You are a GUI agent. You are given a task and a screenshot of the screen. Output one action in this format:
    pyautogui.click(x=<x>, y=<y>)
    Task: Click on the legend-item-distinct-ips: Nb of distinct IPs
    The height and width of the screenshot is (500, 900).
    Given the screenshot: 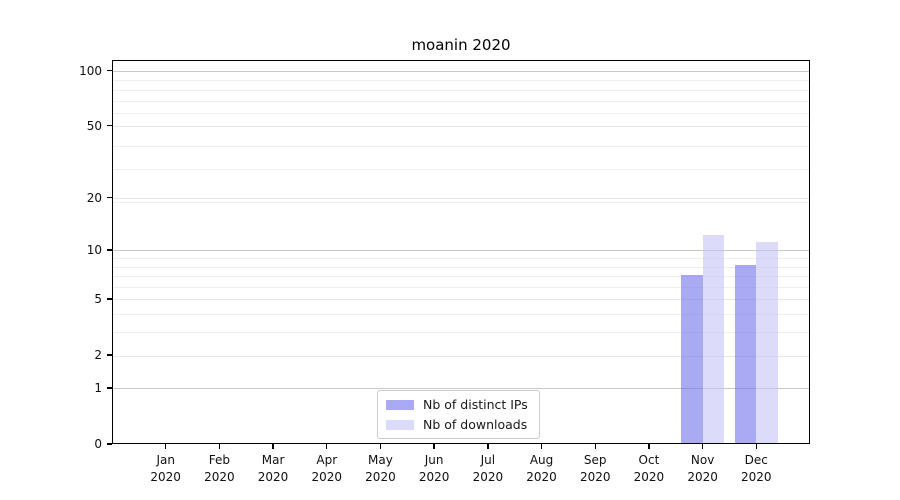 What is the action you would take?
    pyautogui.click(x=457, y=404)
    